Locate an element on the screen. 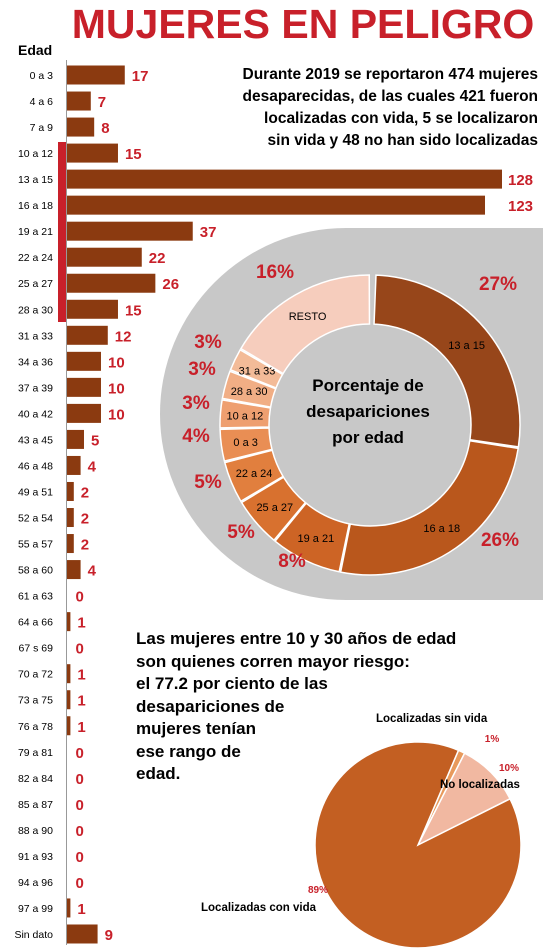  intro-line: localizadas con vida, 5 se localizaron is located at coordinates (401, 118).